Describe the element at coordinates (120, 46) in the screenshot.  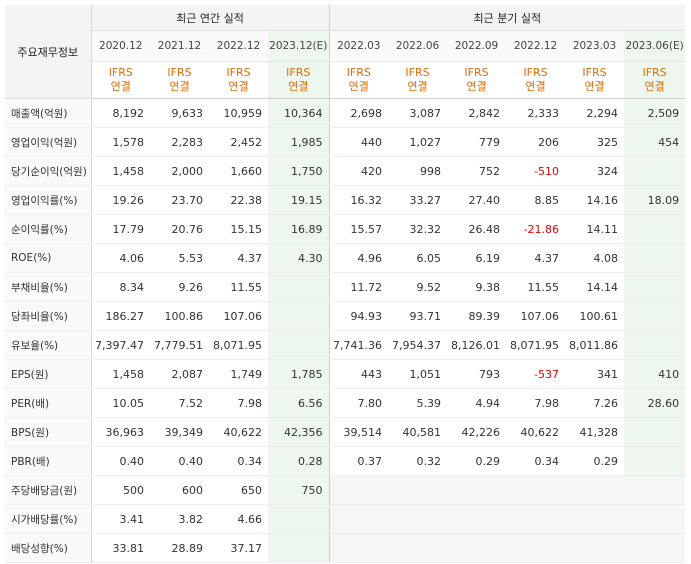
I see `period-header: 2020.12` at that location.